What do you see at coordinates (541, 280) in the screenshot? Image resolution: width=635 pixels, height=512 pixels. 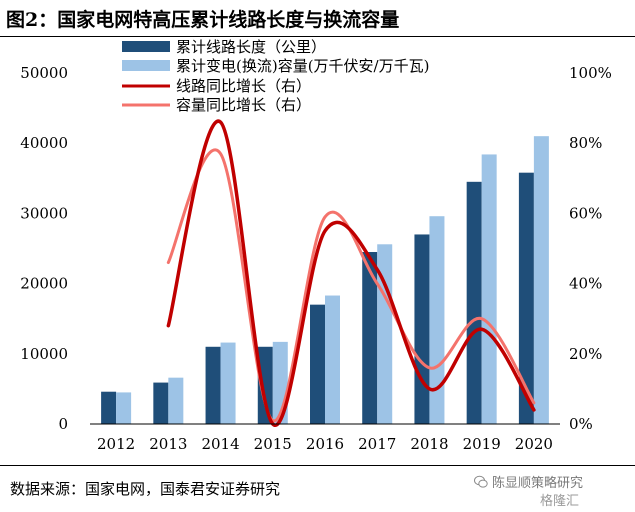 I see `bar-capacity-2020` at bounding box center [541, 280].